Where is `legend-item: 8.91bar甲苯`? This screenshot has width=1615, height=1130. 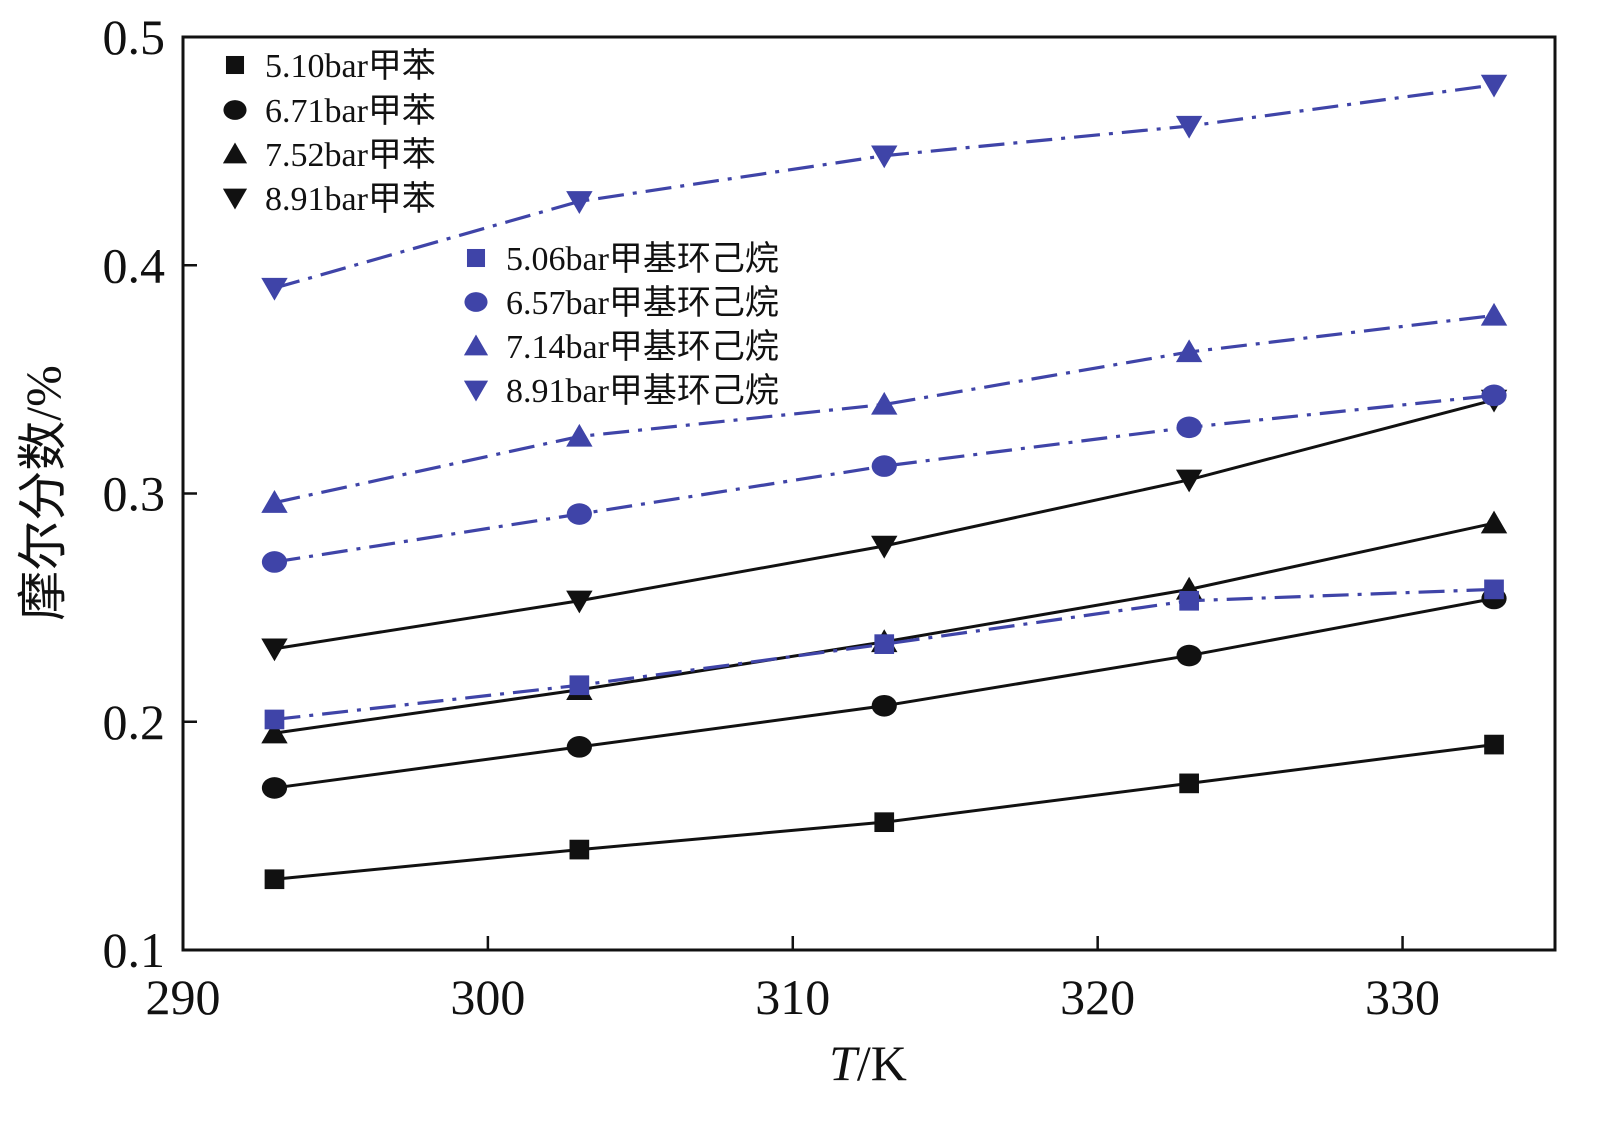
legend-item: 8.91bar甲苯 is located at coordinates (329, 199).